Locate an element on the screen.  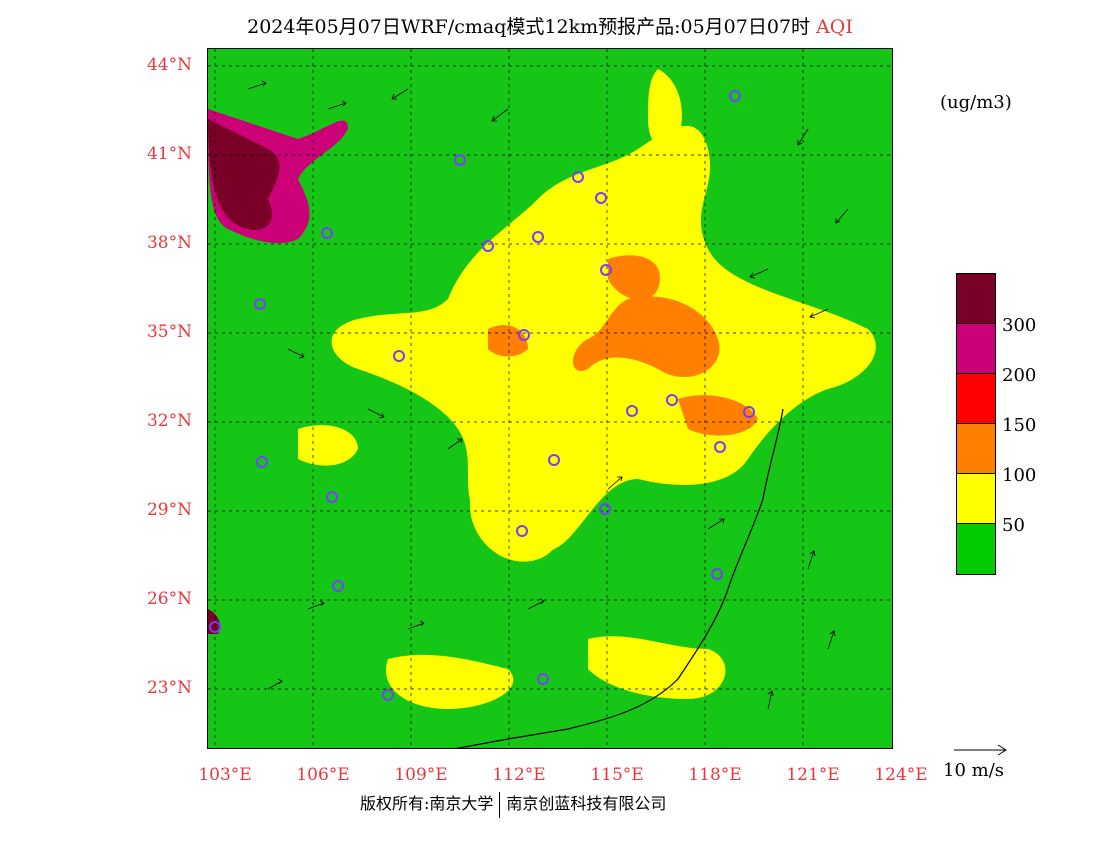
title-main: 2024年05月07日WRF/cmaq模式12km预报产品:05月07日07时 is located at coordinates (529, 27).